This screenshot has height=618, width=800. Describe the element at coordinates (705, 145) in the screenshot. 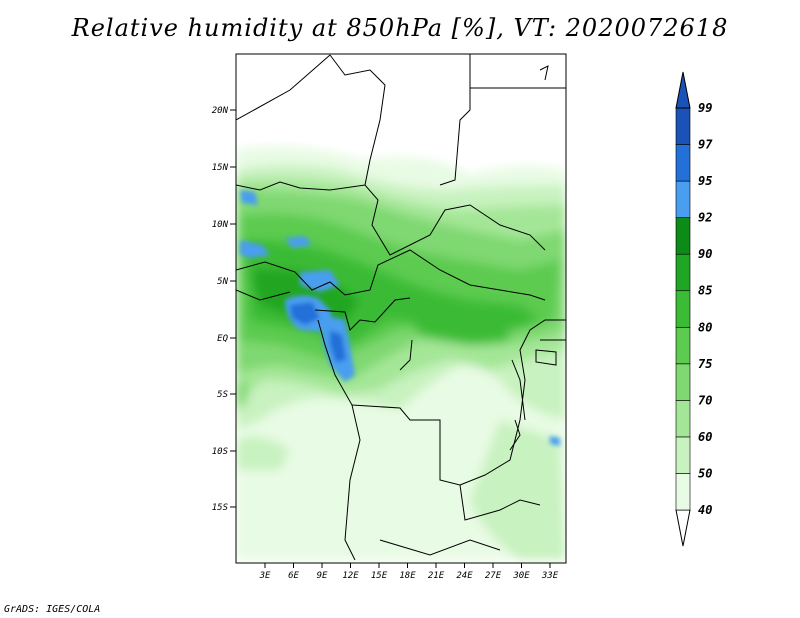

I see `colorbar-label: 97` at that location.